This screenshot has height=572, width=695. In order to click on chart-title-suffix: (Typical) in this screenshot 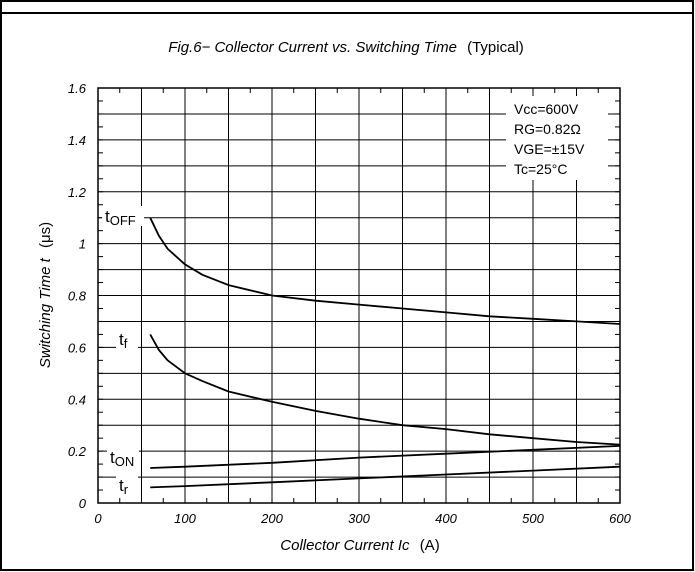, I will do `click(495, 47)`.